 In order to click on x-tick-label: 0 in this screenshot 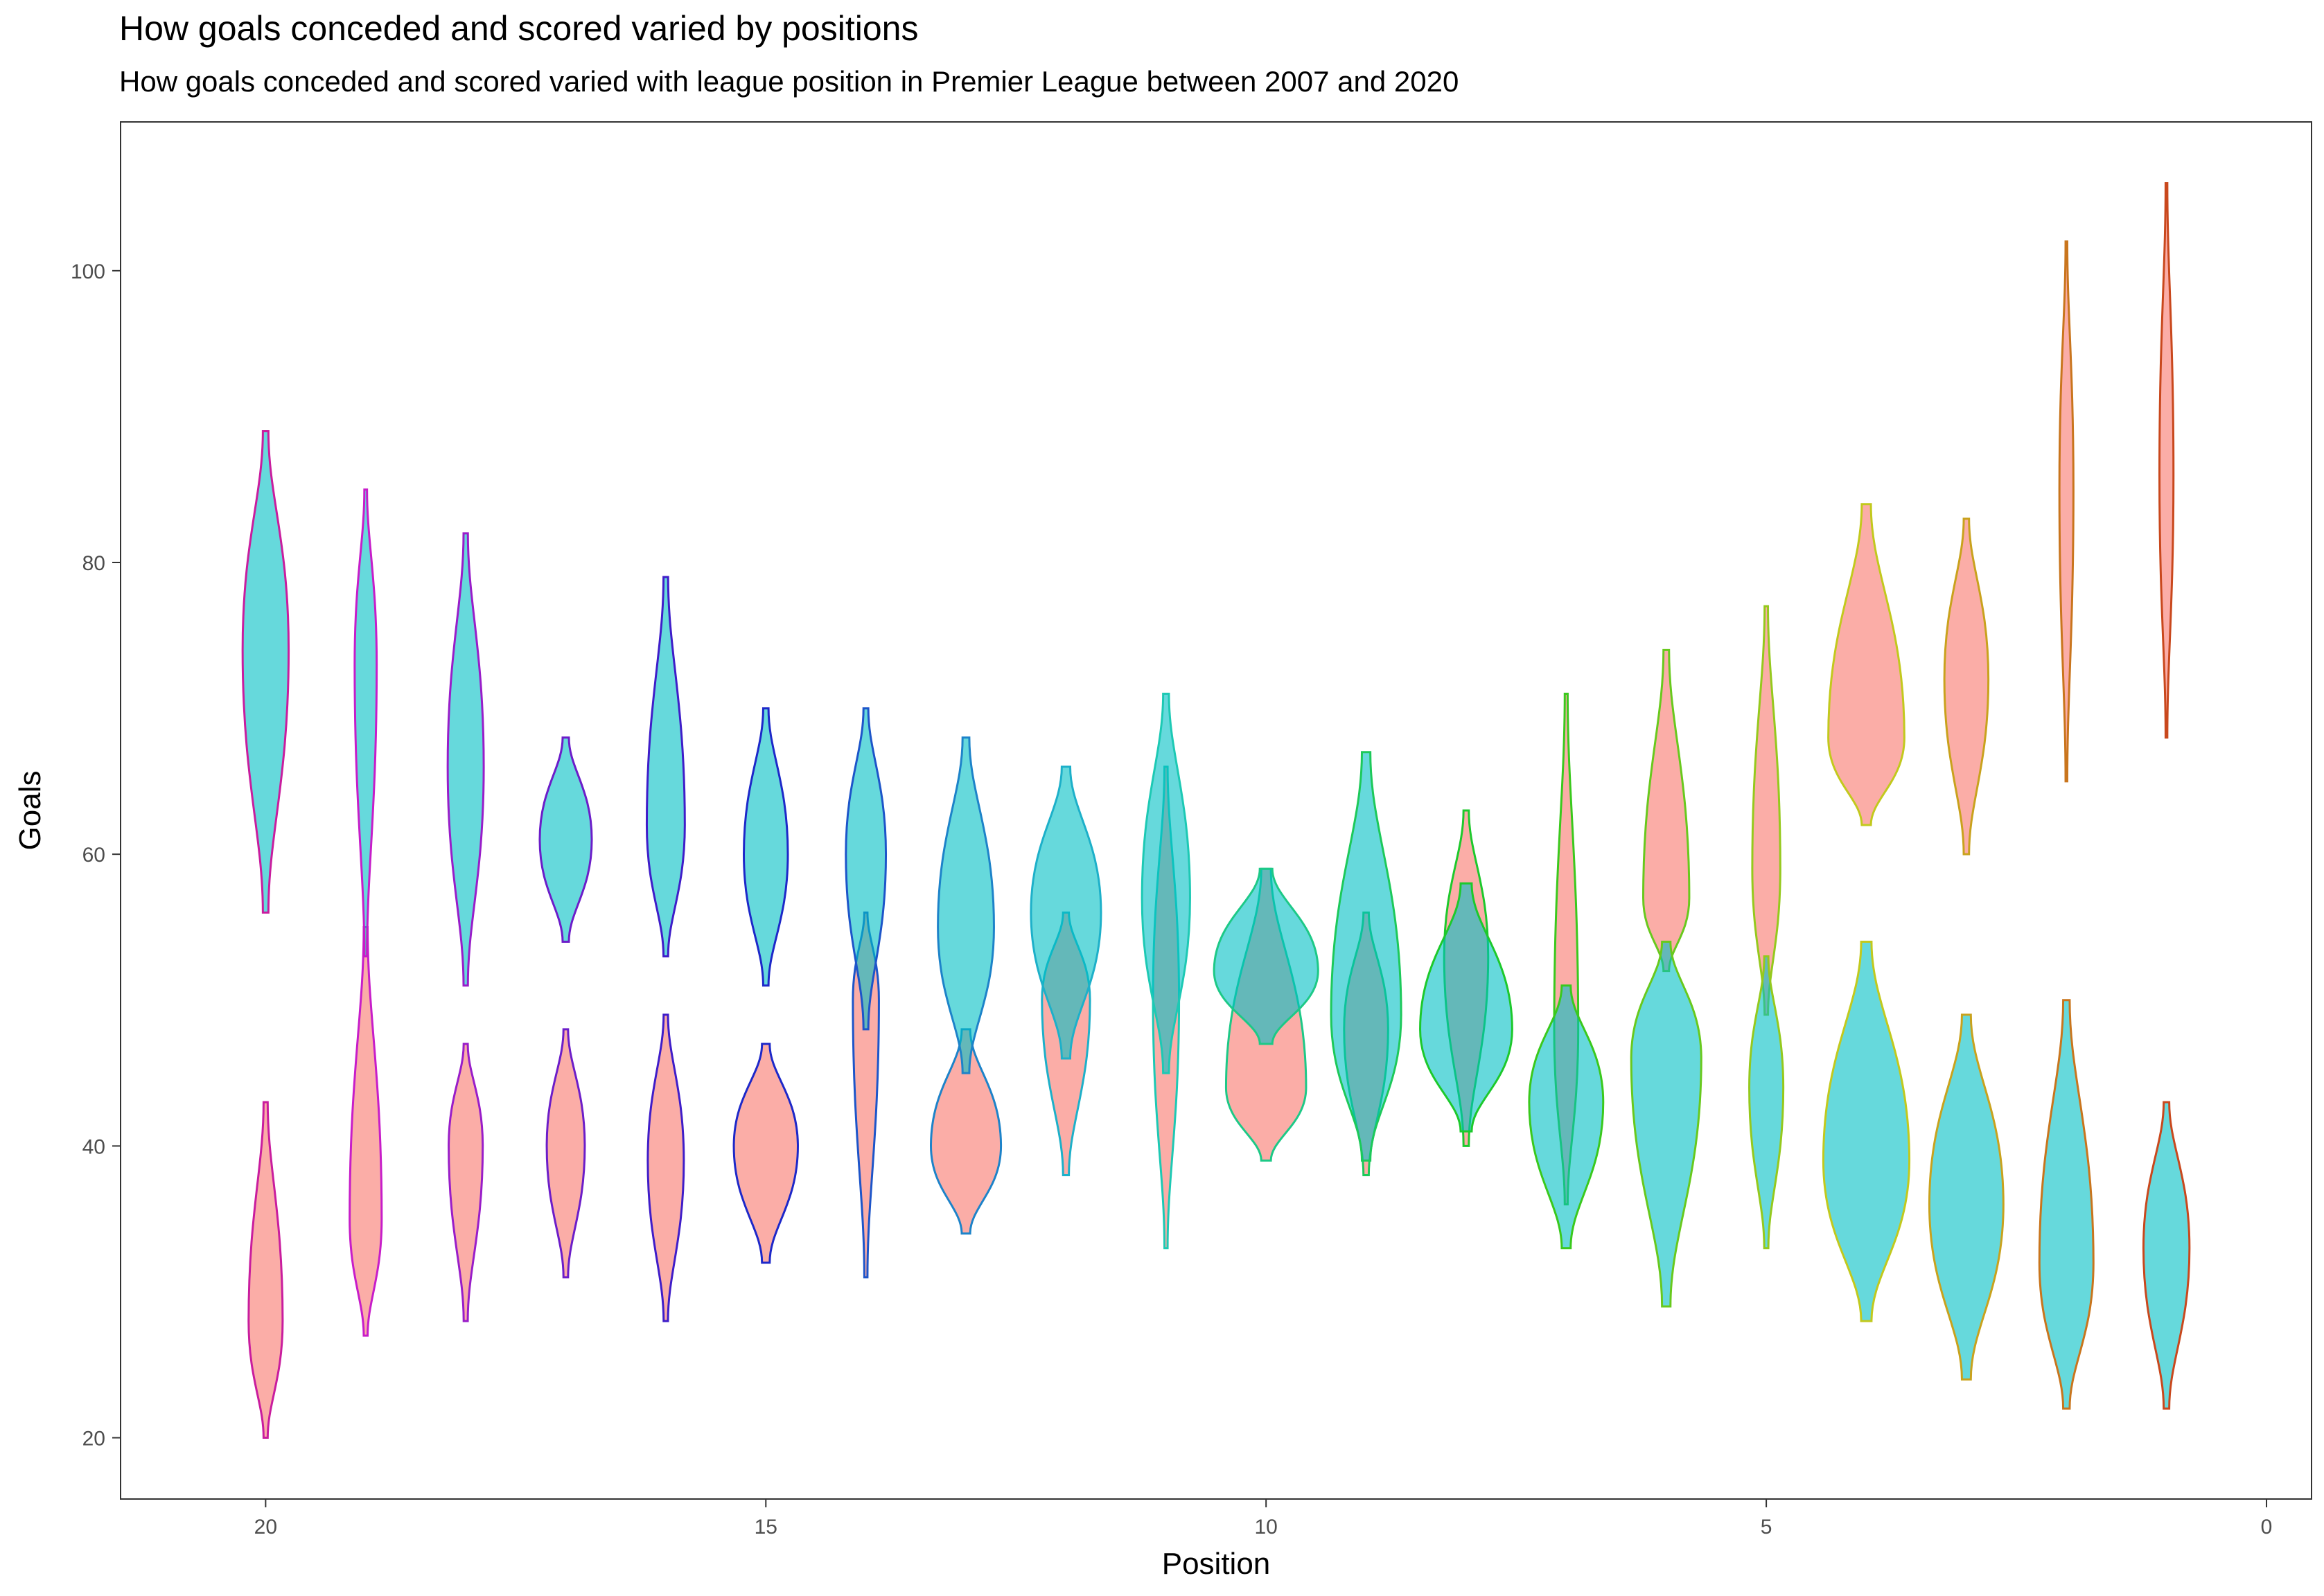, I will do `click(2267, 1527)`.